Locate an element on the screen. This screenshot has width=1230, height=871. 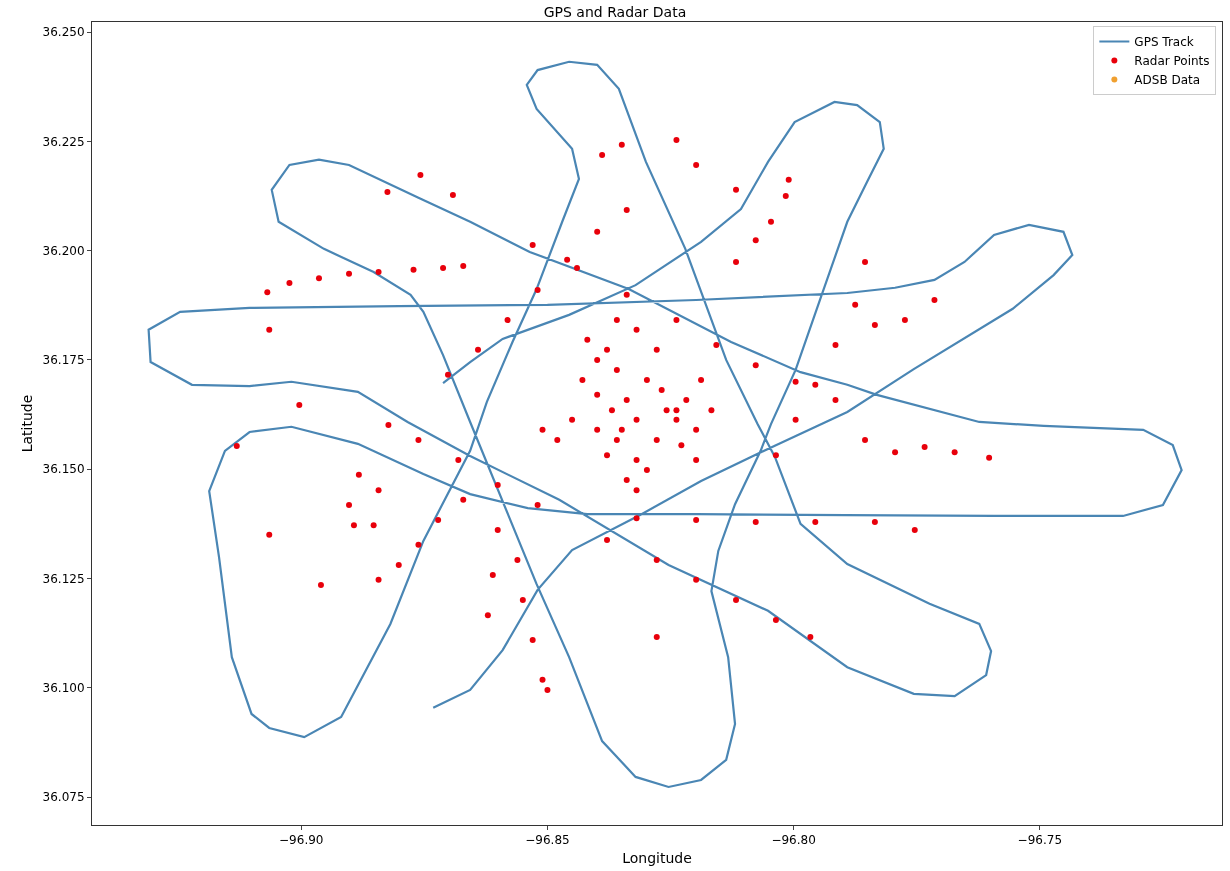
x-tick-label: −96.90 is located at coordinates (301, 840).